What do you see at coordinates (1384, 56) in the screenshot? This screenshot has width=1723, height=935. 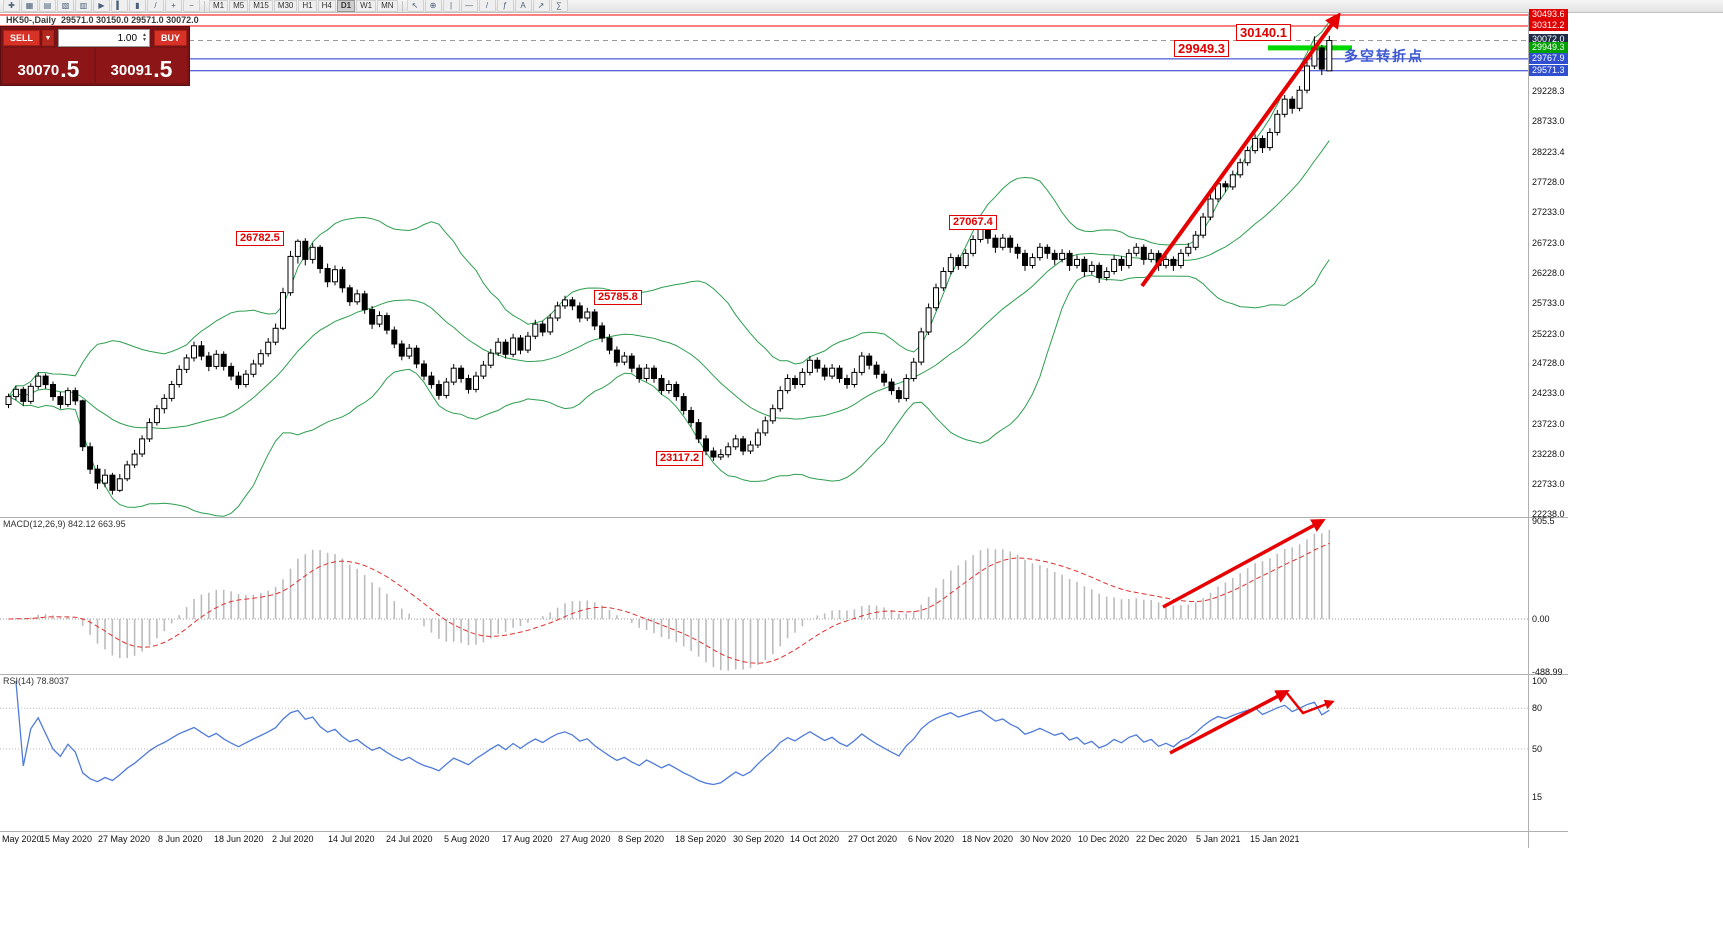 I see `chinese-note-annotation: 多空转折点` at bounding box center [1384, 56].